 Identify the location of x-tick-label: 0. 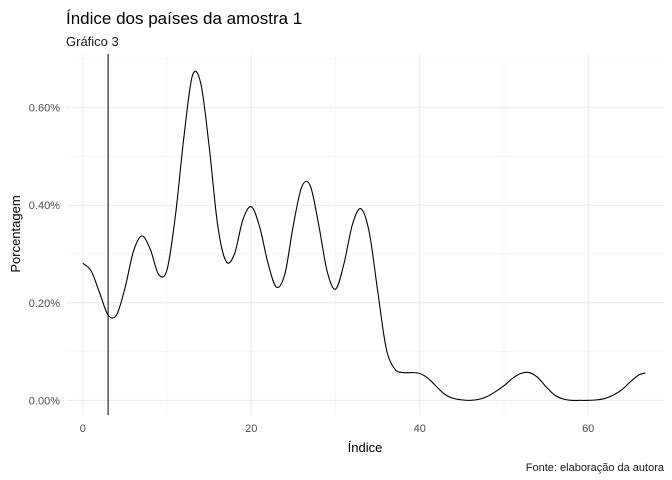
(83, 429).